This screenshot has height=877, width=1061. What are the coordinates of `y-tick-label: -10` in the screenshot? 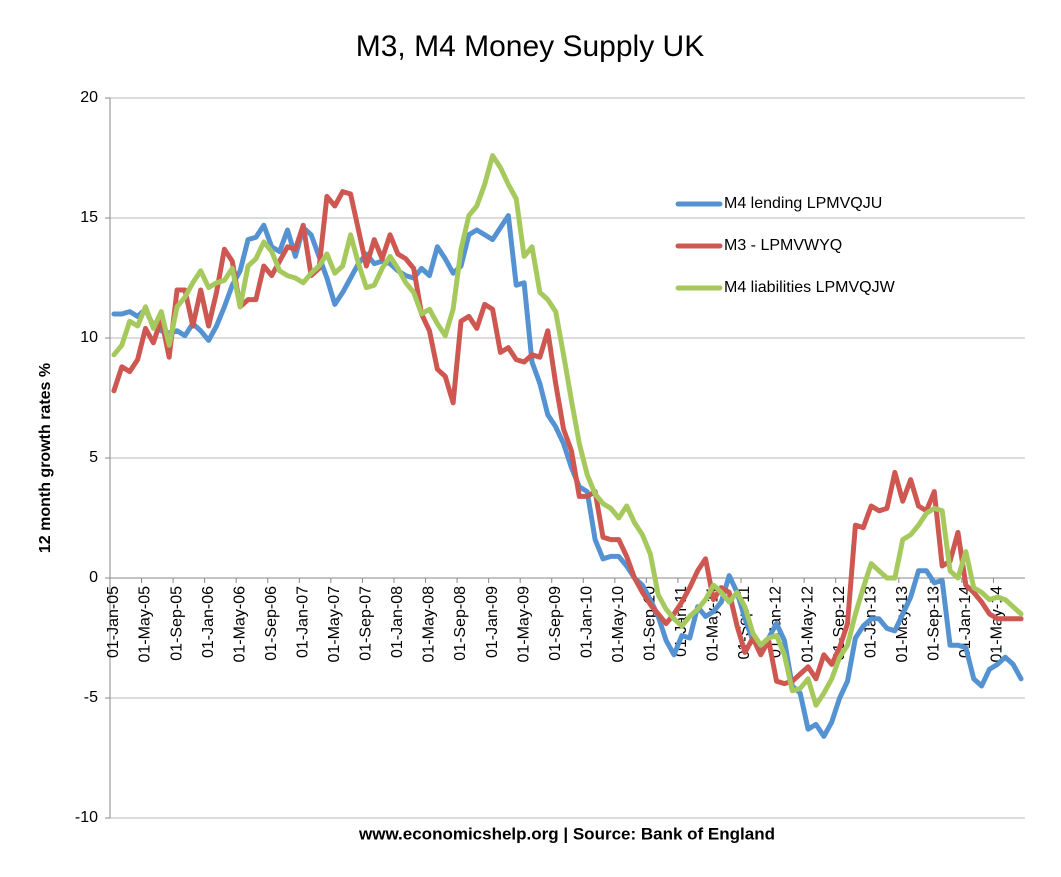 It's located at (86, 817).